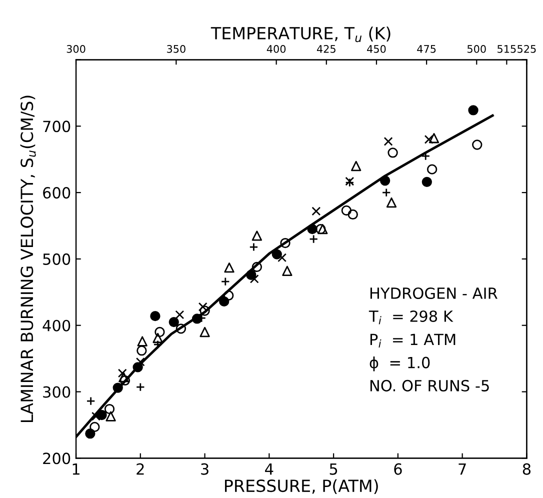 This screenshot has height=498, width=543. What do you see at coordinates (56, 193) in the screenshot?
I see `y-tick-label: 600` at bounding box center [56, 193].